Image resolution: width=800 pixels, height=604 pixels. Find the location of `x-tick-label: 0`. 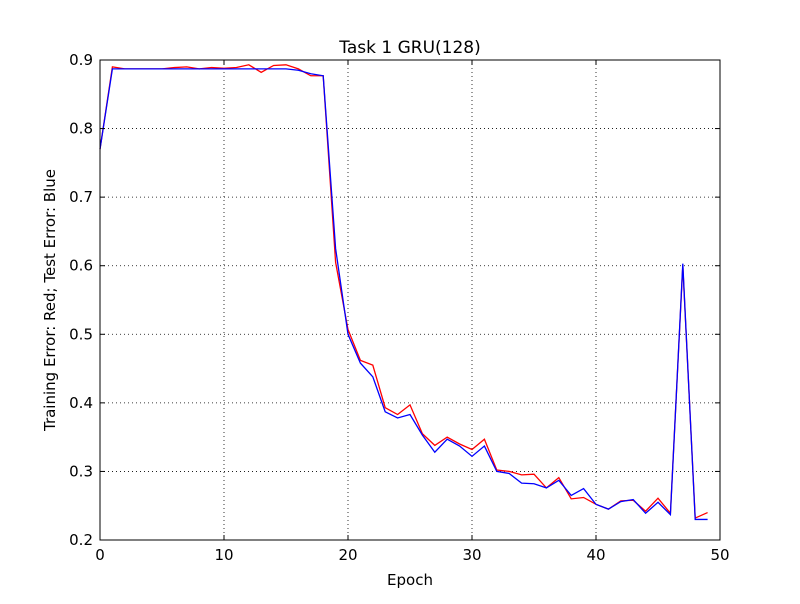

x-tick-label: 0 is located at coordinates (100, 555).